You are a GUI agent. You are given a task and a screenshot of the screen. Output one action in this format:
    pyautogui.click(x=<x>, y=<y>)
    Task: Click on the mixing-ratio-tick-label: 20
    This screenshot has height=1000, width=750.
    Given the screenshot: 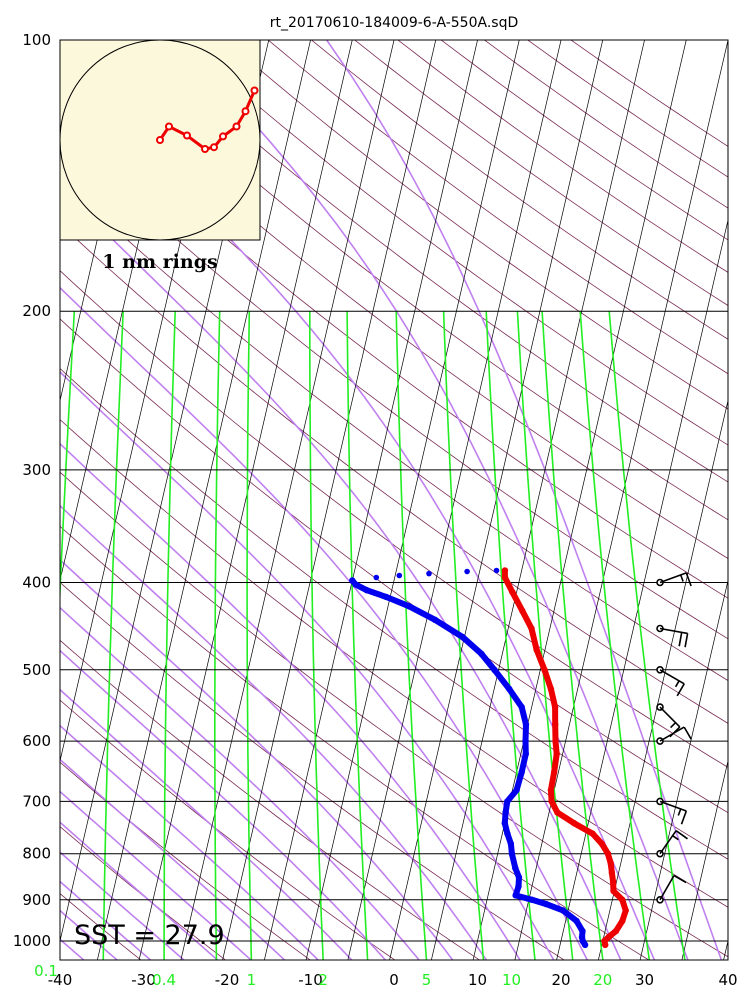 What is the action you would take?
    pyautogui.click(x=602, y=980)
    